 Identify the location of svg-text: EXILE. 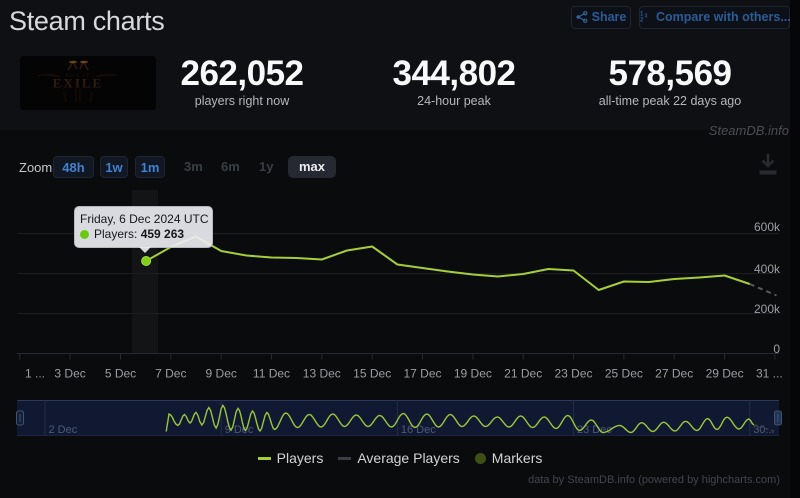
(78, 83).